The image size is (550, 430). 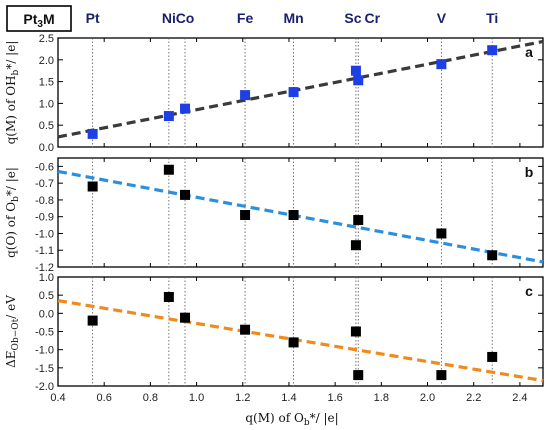 I want to click on y-axis-label: q(M) of OHb*/ |e|, so click(x=12, y=93).